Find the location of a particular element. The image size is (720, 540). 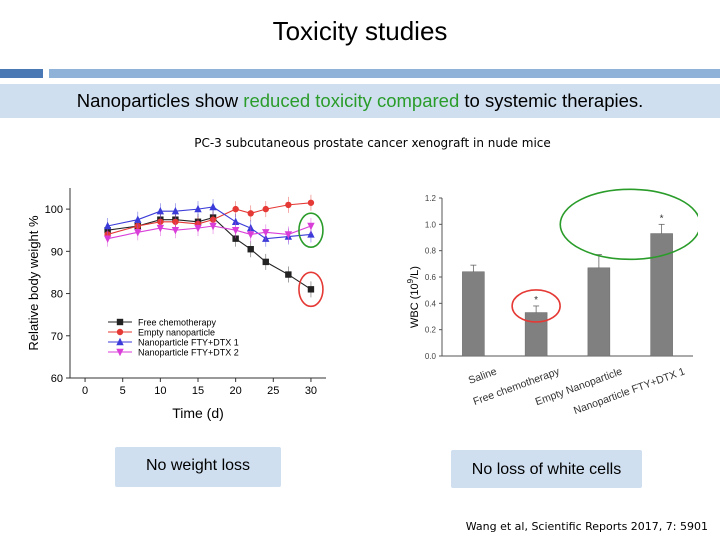

y-axis-title-part: WBC (10 is located at coordinates (415, 305).